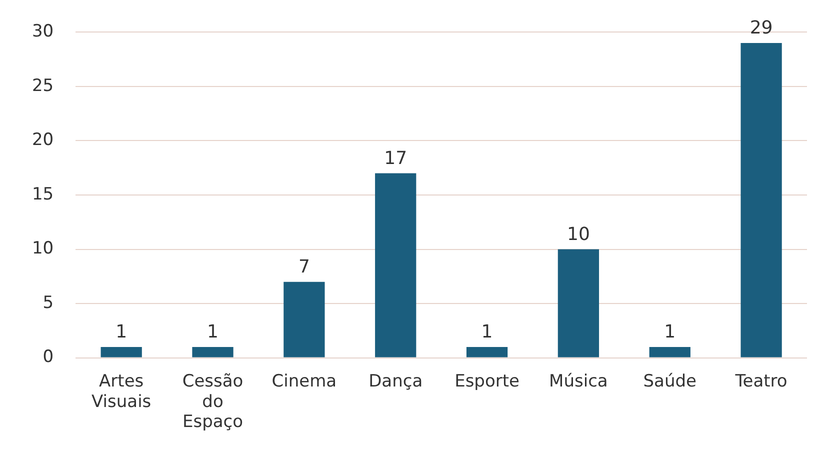  I want to click on x-tick-label: Saúde, so click(669, 381).